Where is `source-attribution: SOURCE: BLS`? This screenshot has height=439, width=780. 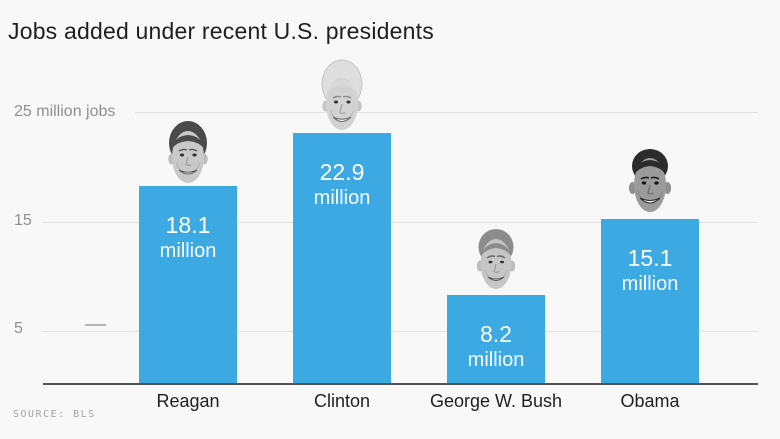 source-attribution: SOURCE: BLS is located at coordinates (54, 414).